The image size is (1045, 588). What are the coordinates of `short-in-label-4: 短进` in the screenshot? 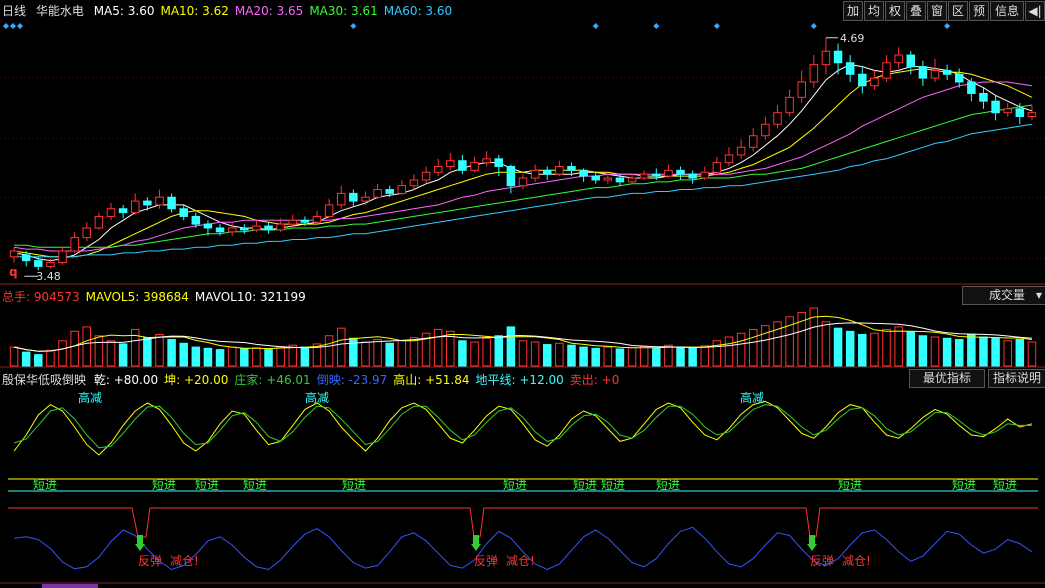 It's located at (354, 485).